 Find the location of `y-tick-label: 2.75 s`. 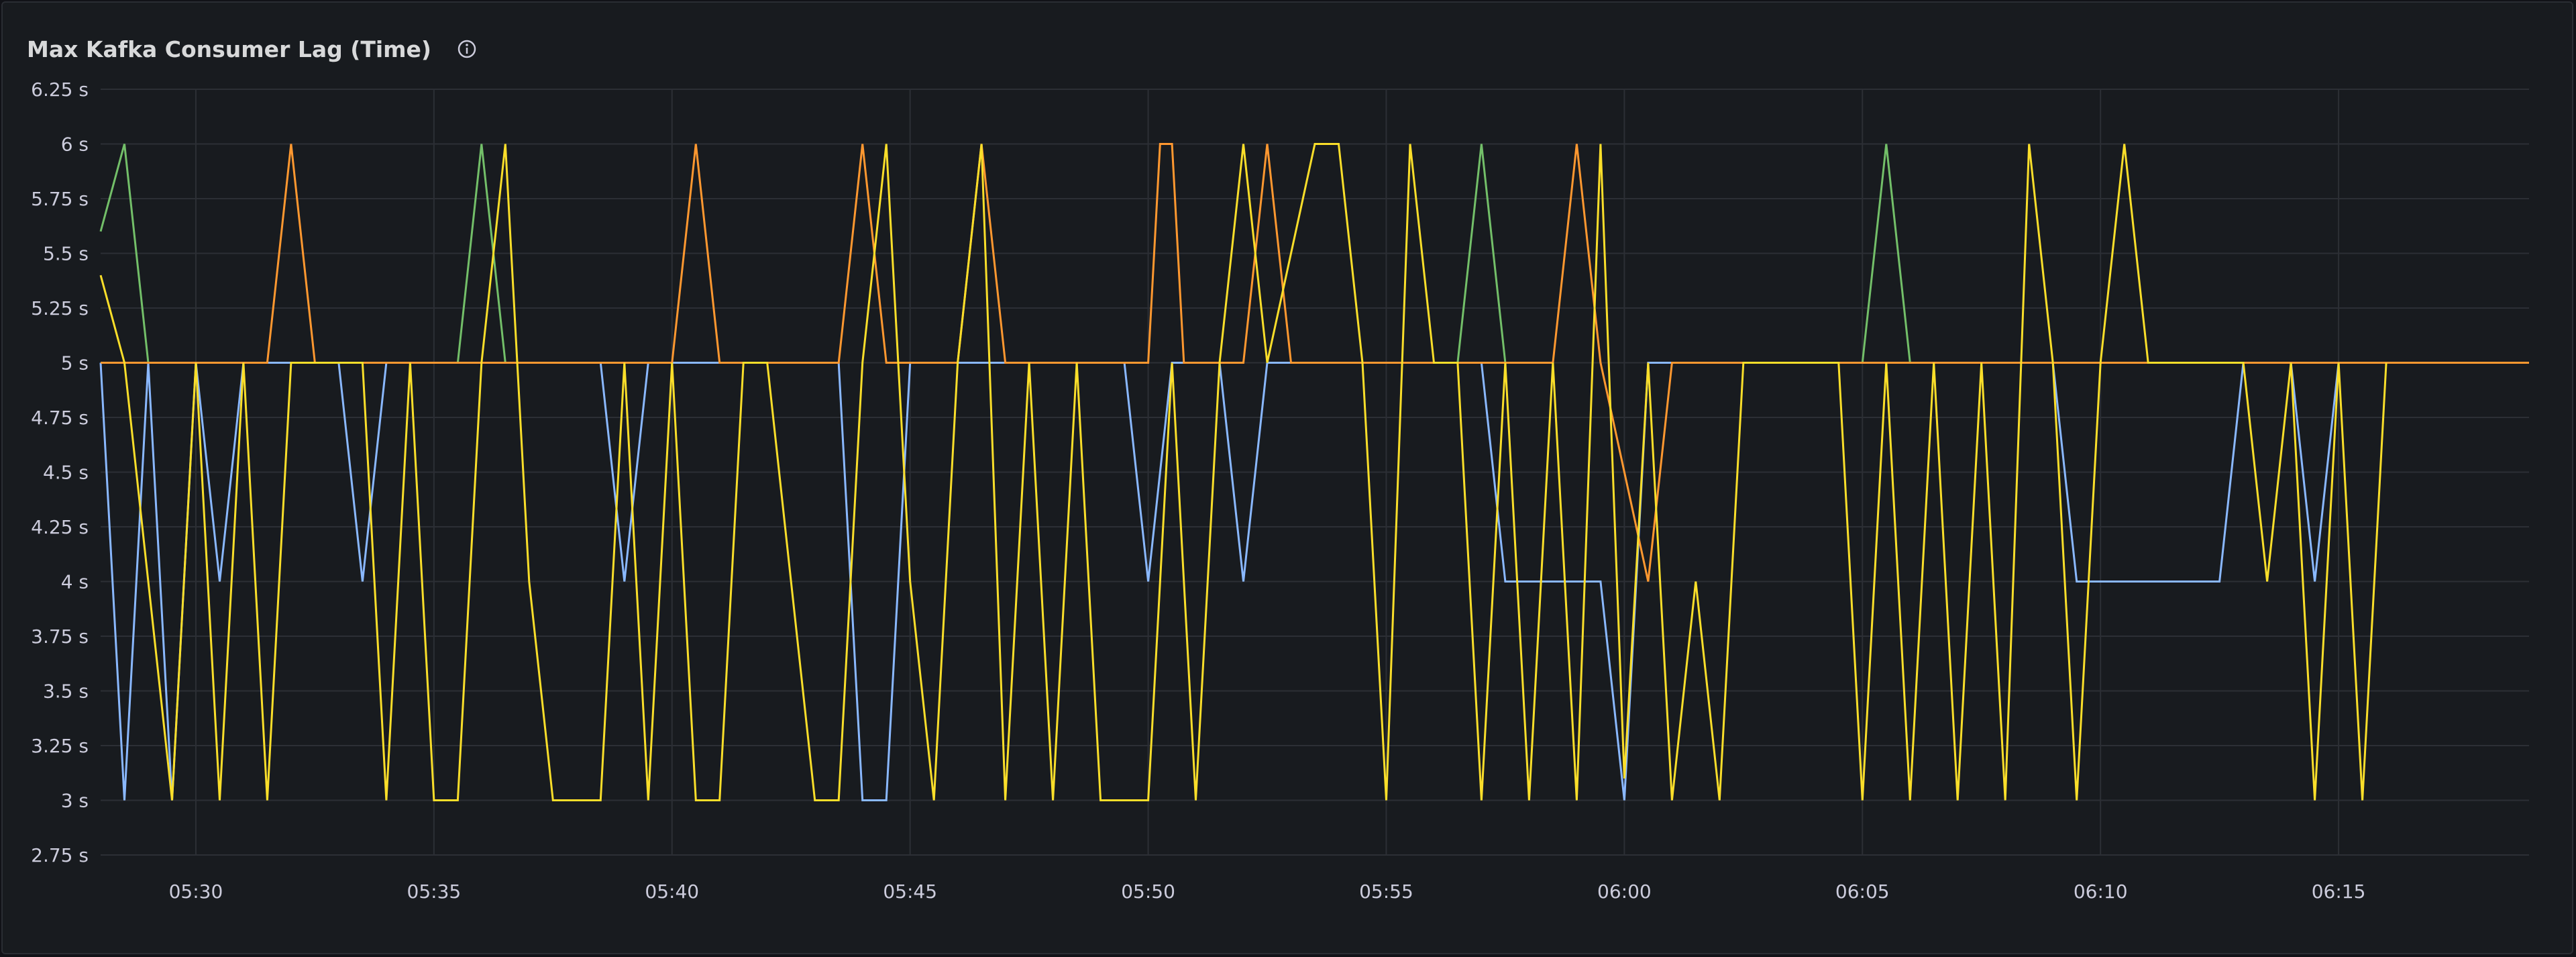

y-tick-label: 2.75 s is located at coordinates (60, 855).